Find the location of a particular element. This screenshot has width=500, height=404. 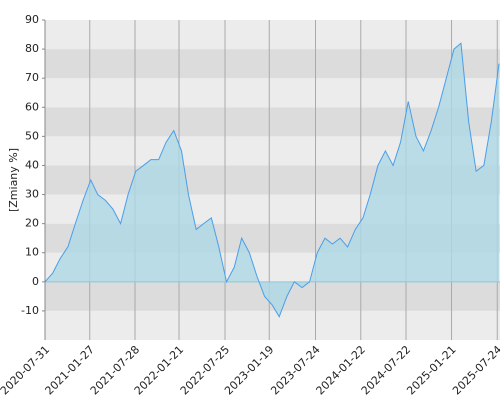

y-tick-label: 60 is located at coordinates (32, 106).